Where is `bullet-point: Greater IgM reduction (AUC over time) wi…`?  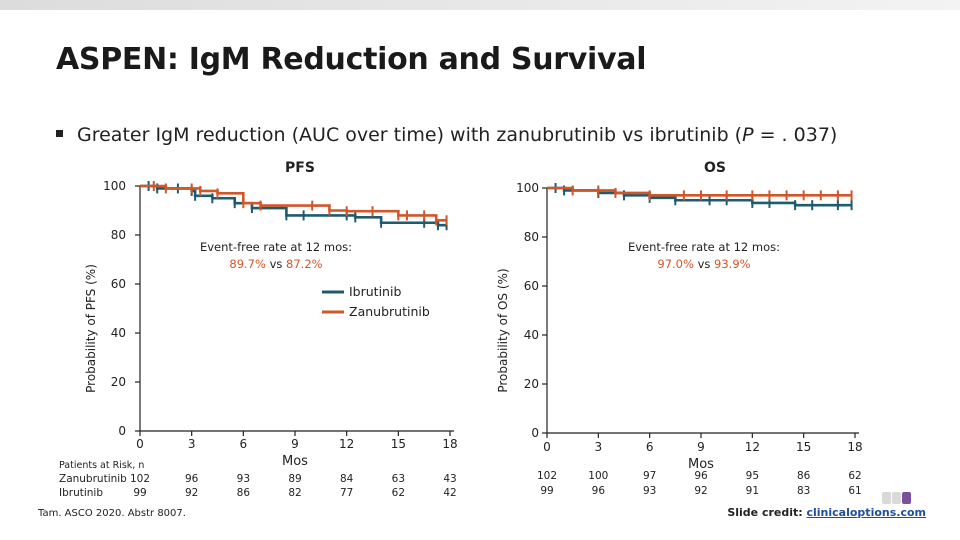 bullet-point: Greater IgM reduction (AUC over time) wi… is located at coordinates (446, 135).